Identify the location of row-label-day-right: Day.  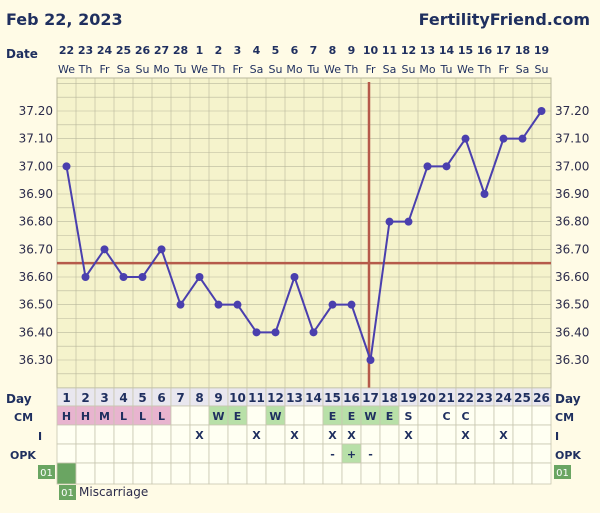
(568, 399).